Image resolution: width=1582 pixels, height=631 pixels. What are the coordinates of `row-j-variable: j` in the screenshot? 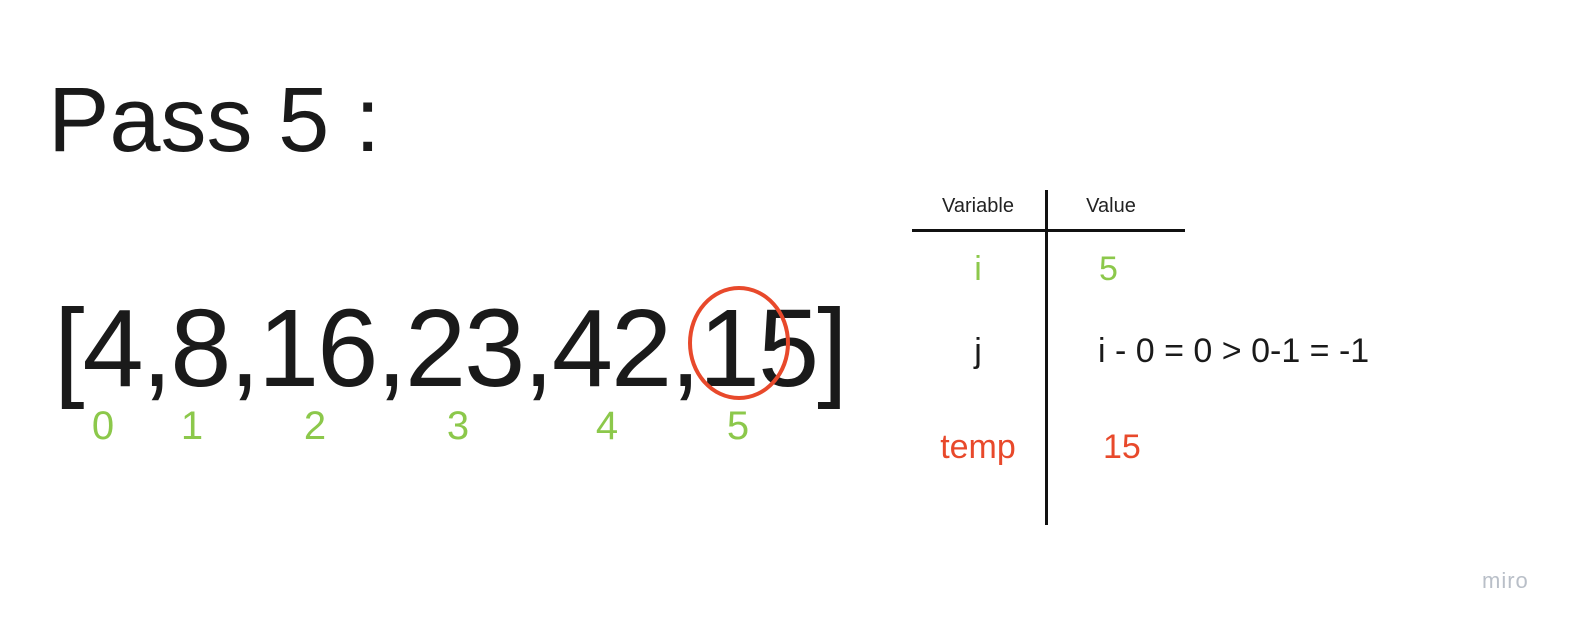 It's located at (978, 351).